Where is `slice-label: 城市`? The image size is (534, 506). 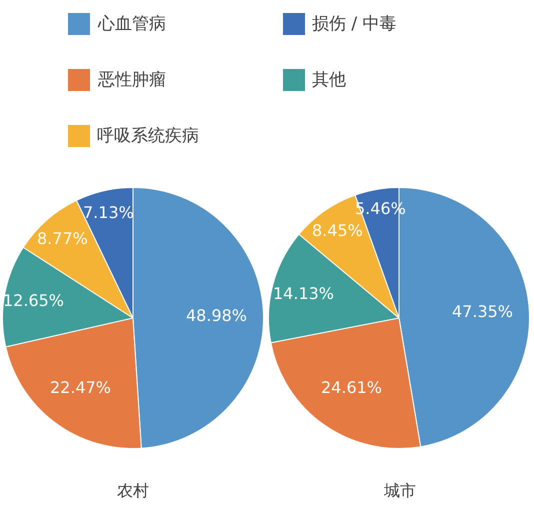 slice-label: 城市 is located at coordinates (399, 490).